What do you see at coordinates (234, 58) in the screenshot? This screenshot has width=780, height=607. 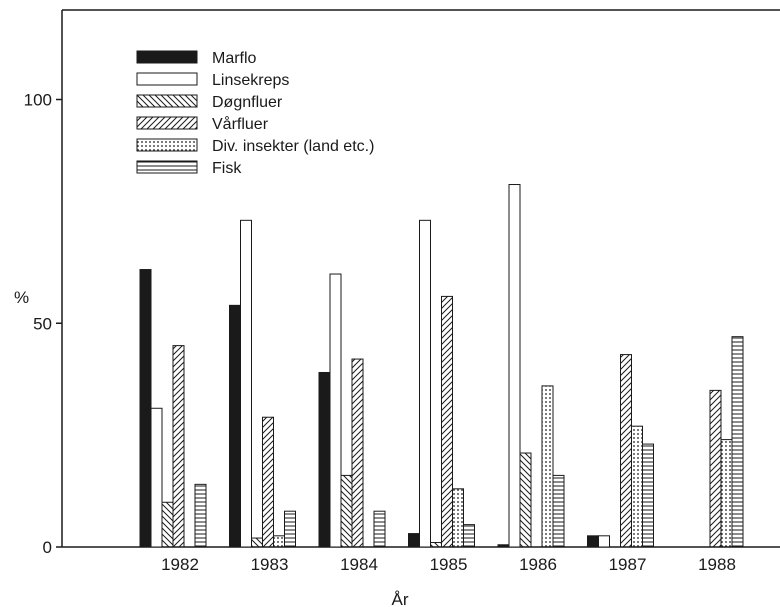 I see `legend-label: Marflo` at bounding box center [234, 58].